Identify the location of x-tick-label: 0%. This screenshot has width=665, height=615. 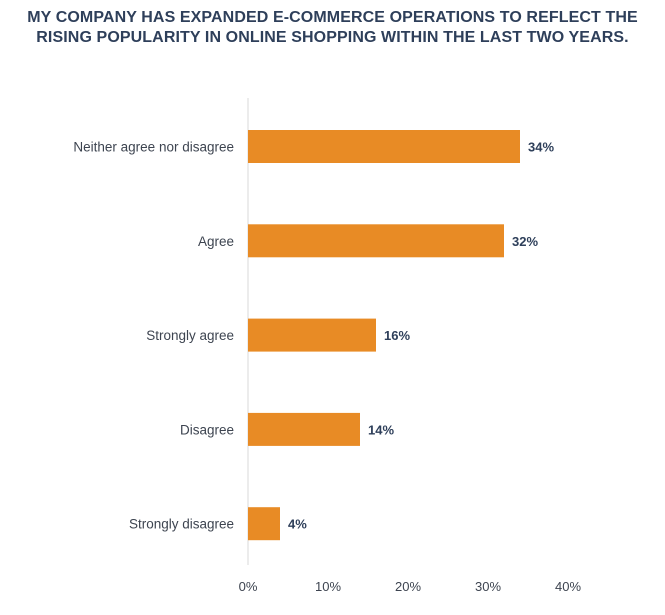
(248, 586).